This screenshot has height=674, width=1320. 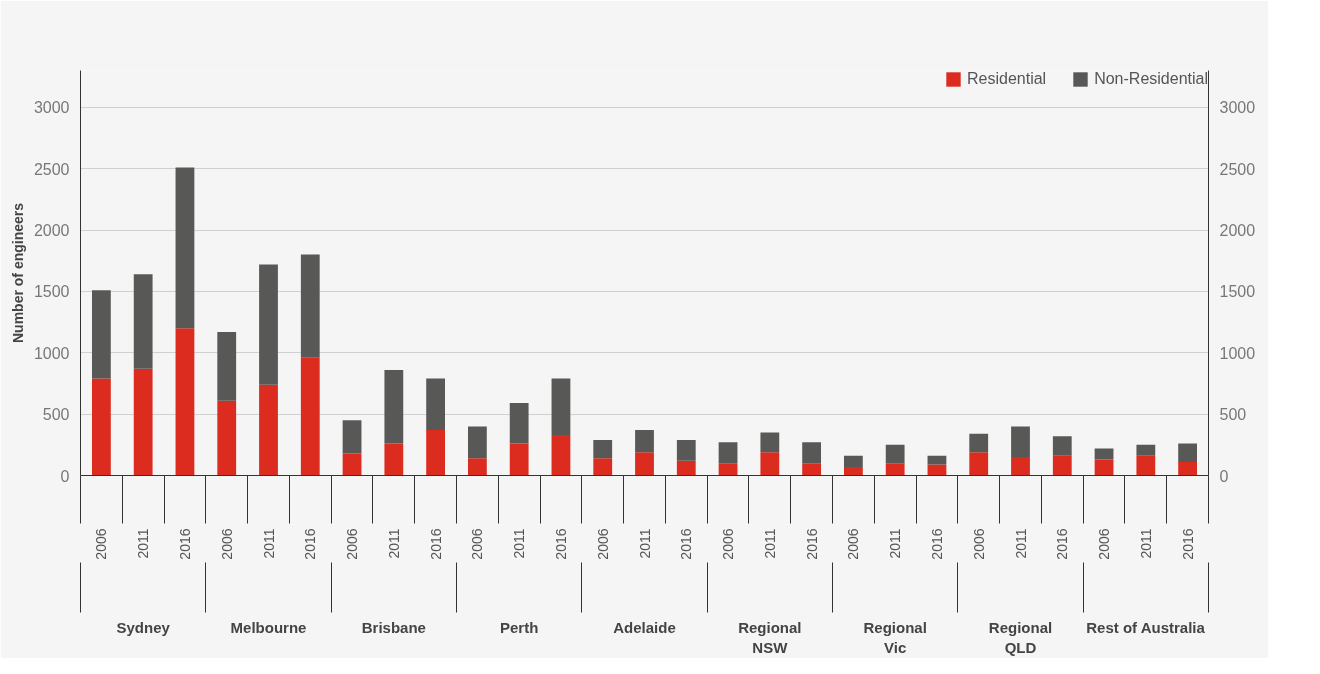 I want to click on y-tick-label: 3000, so click(x=51, y=108).